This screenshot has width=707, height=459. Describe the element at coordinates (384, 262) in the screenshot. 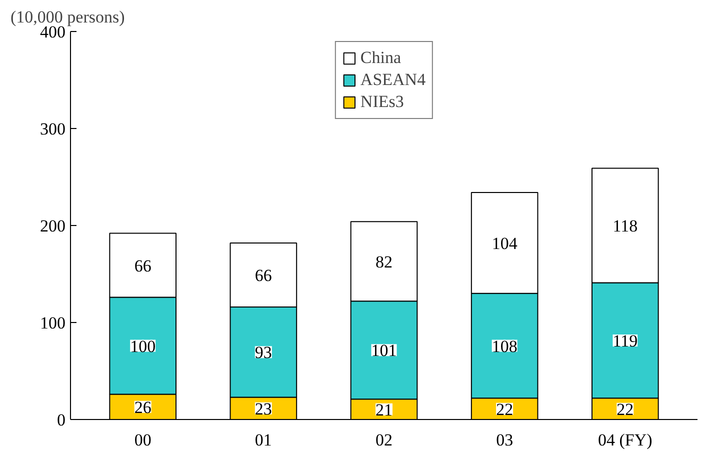

I see `data-label: 82` at that location.